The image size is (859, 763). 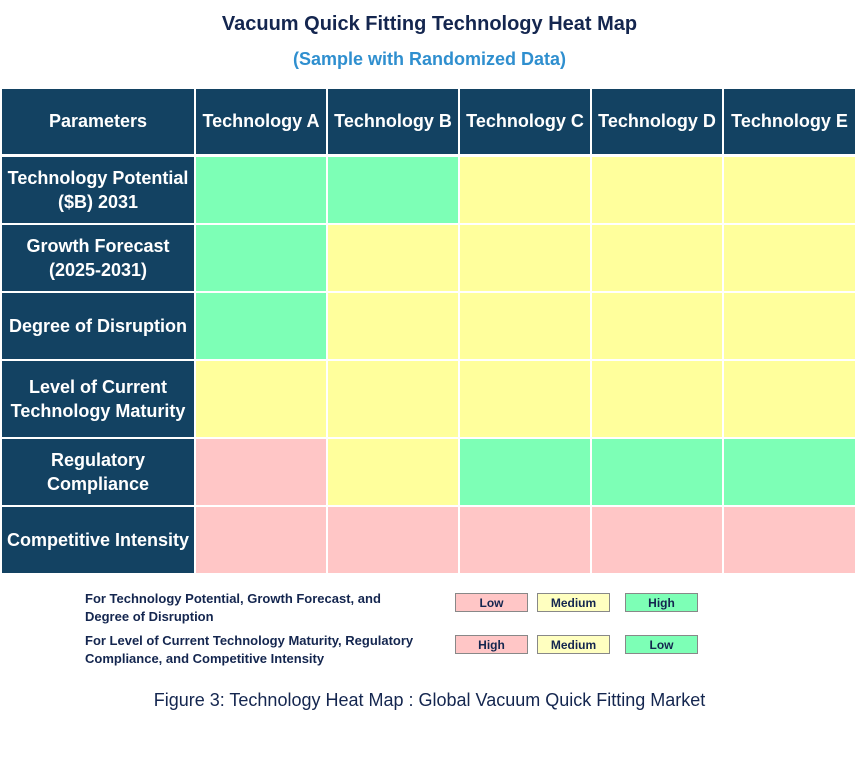 I want to click on column-header: Technology A, so click(x=262, y=123).